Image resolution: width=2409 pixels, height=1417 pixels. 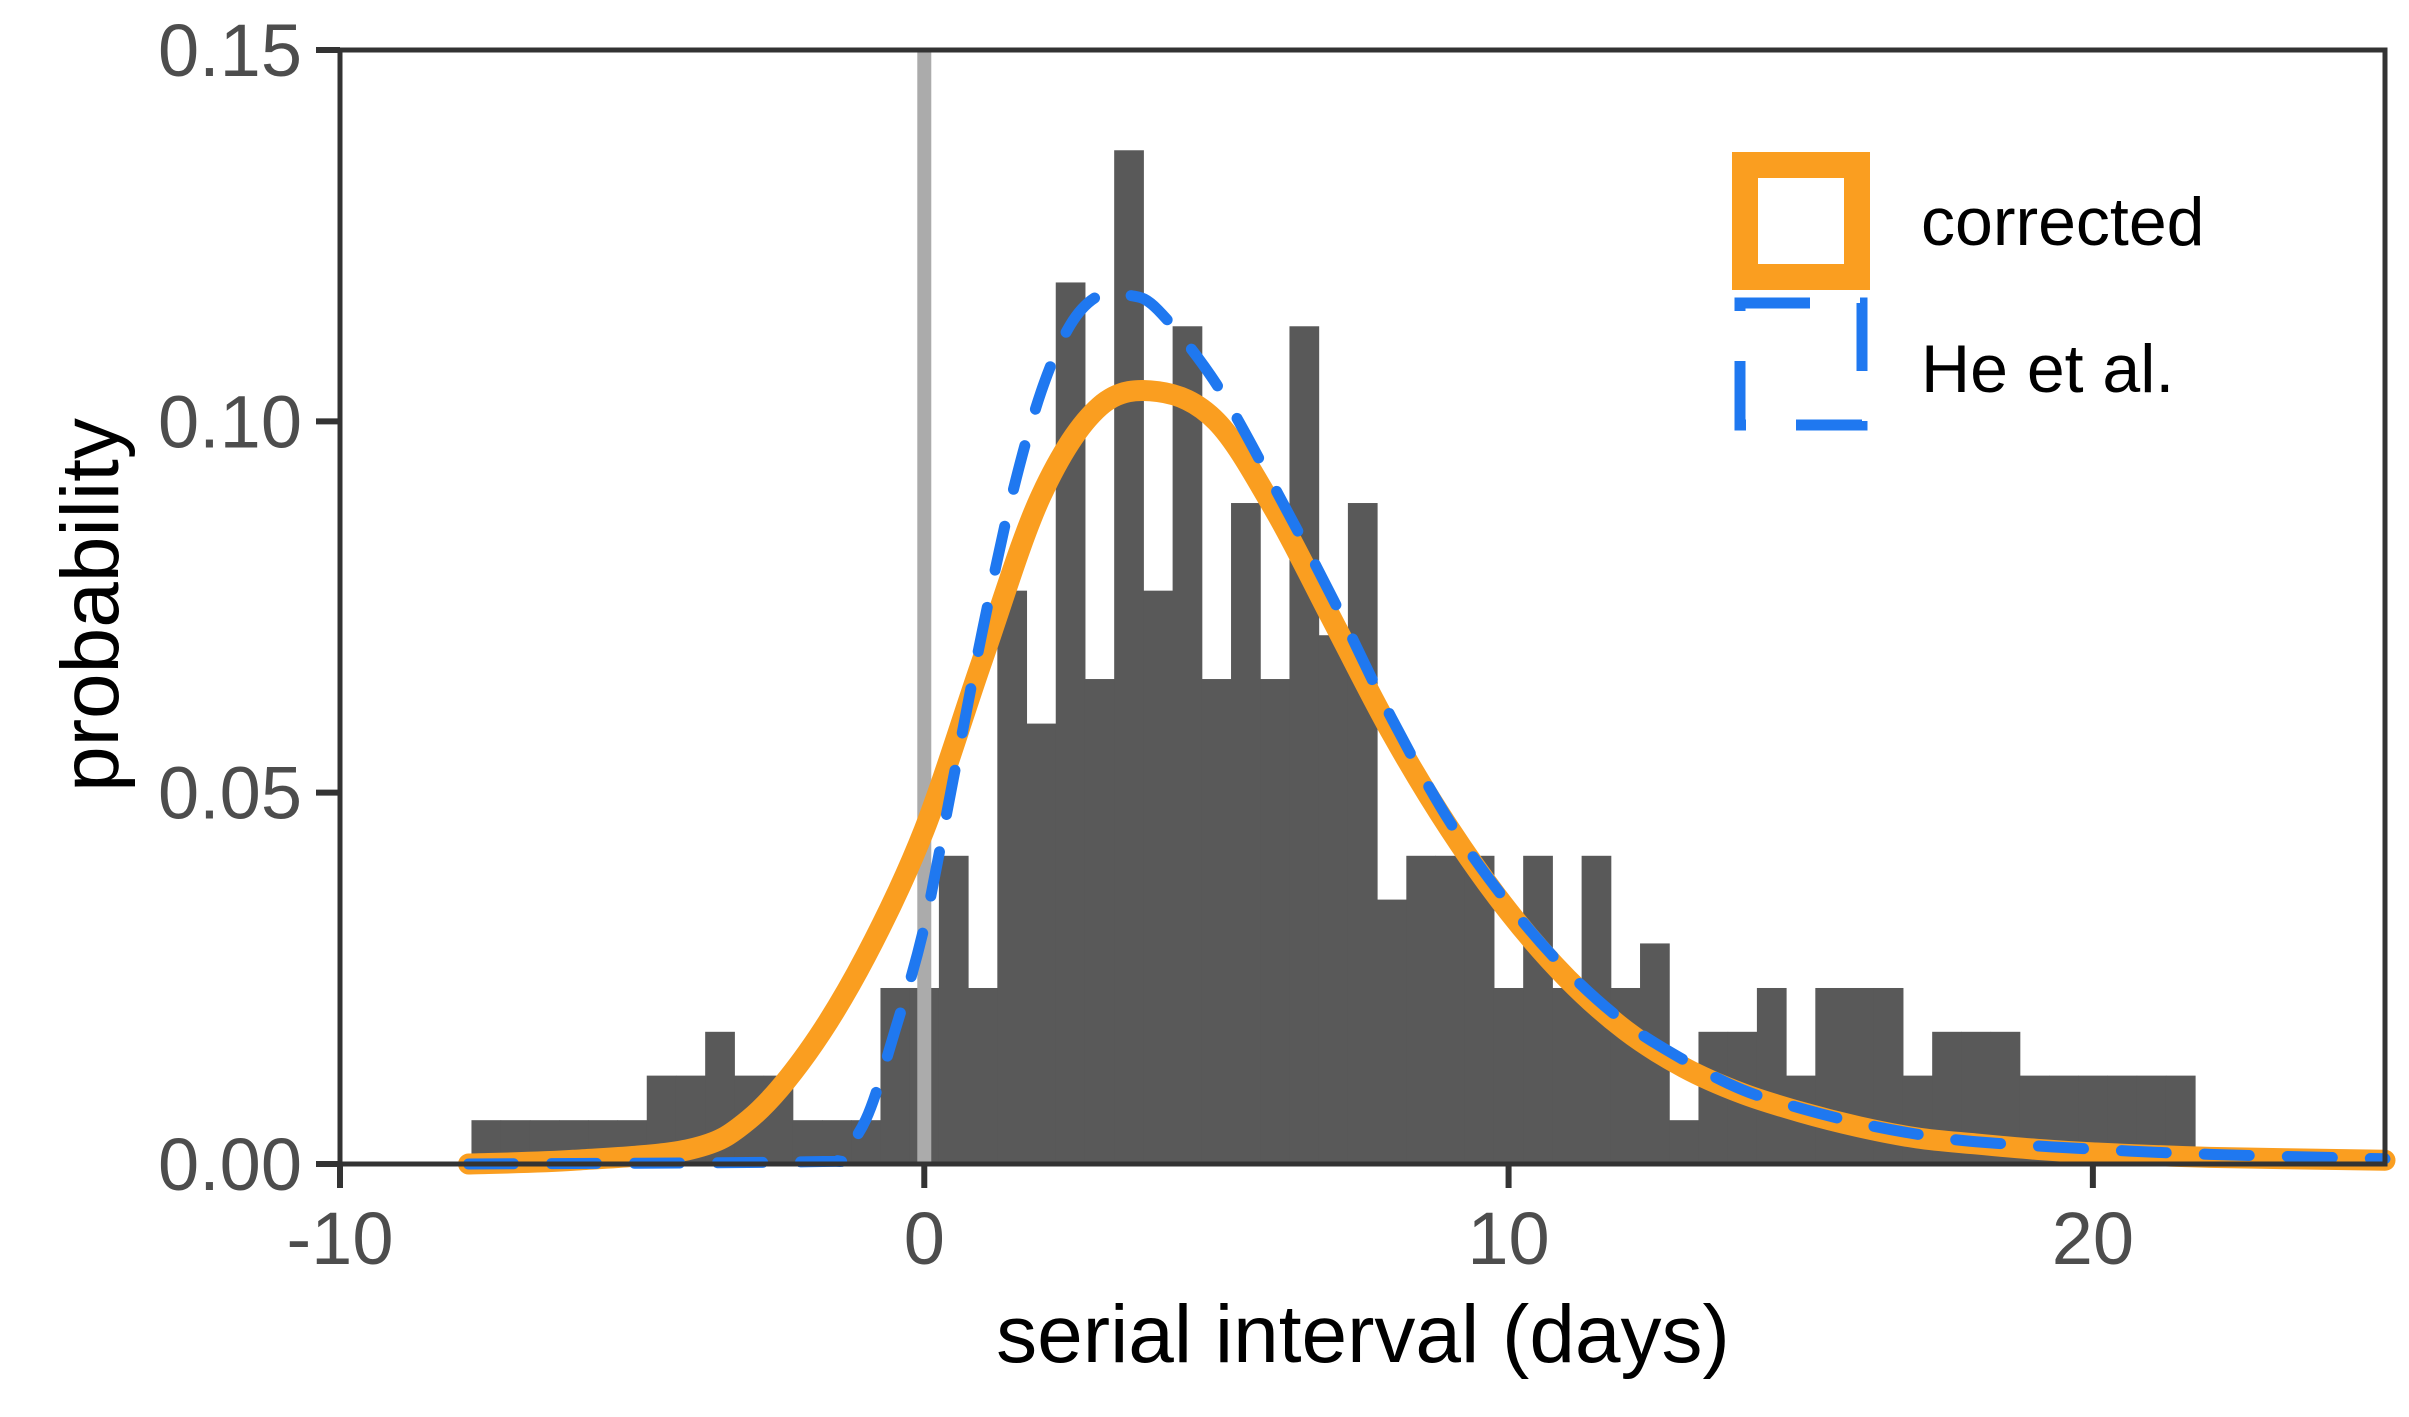 What do you see at coordinates (2093, 1238) in the screenshot?
I see `x-tick-label: 20` at bounding box center [2093, 1238].